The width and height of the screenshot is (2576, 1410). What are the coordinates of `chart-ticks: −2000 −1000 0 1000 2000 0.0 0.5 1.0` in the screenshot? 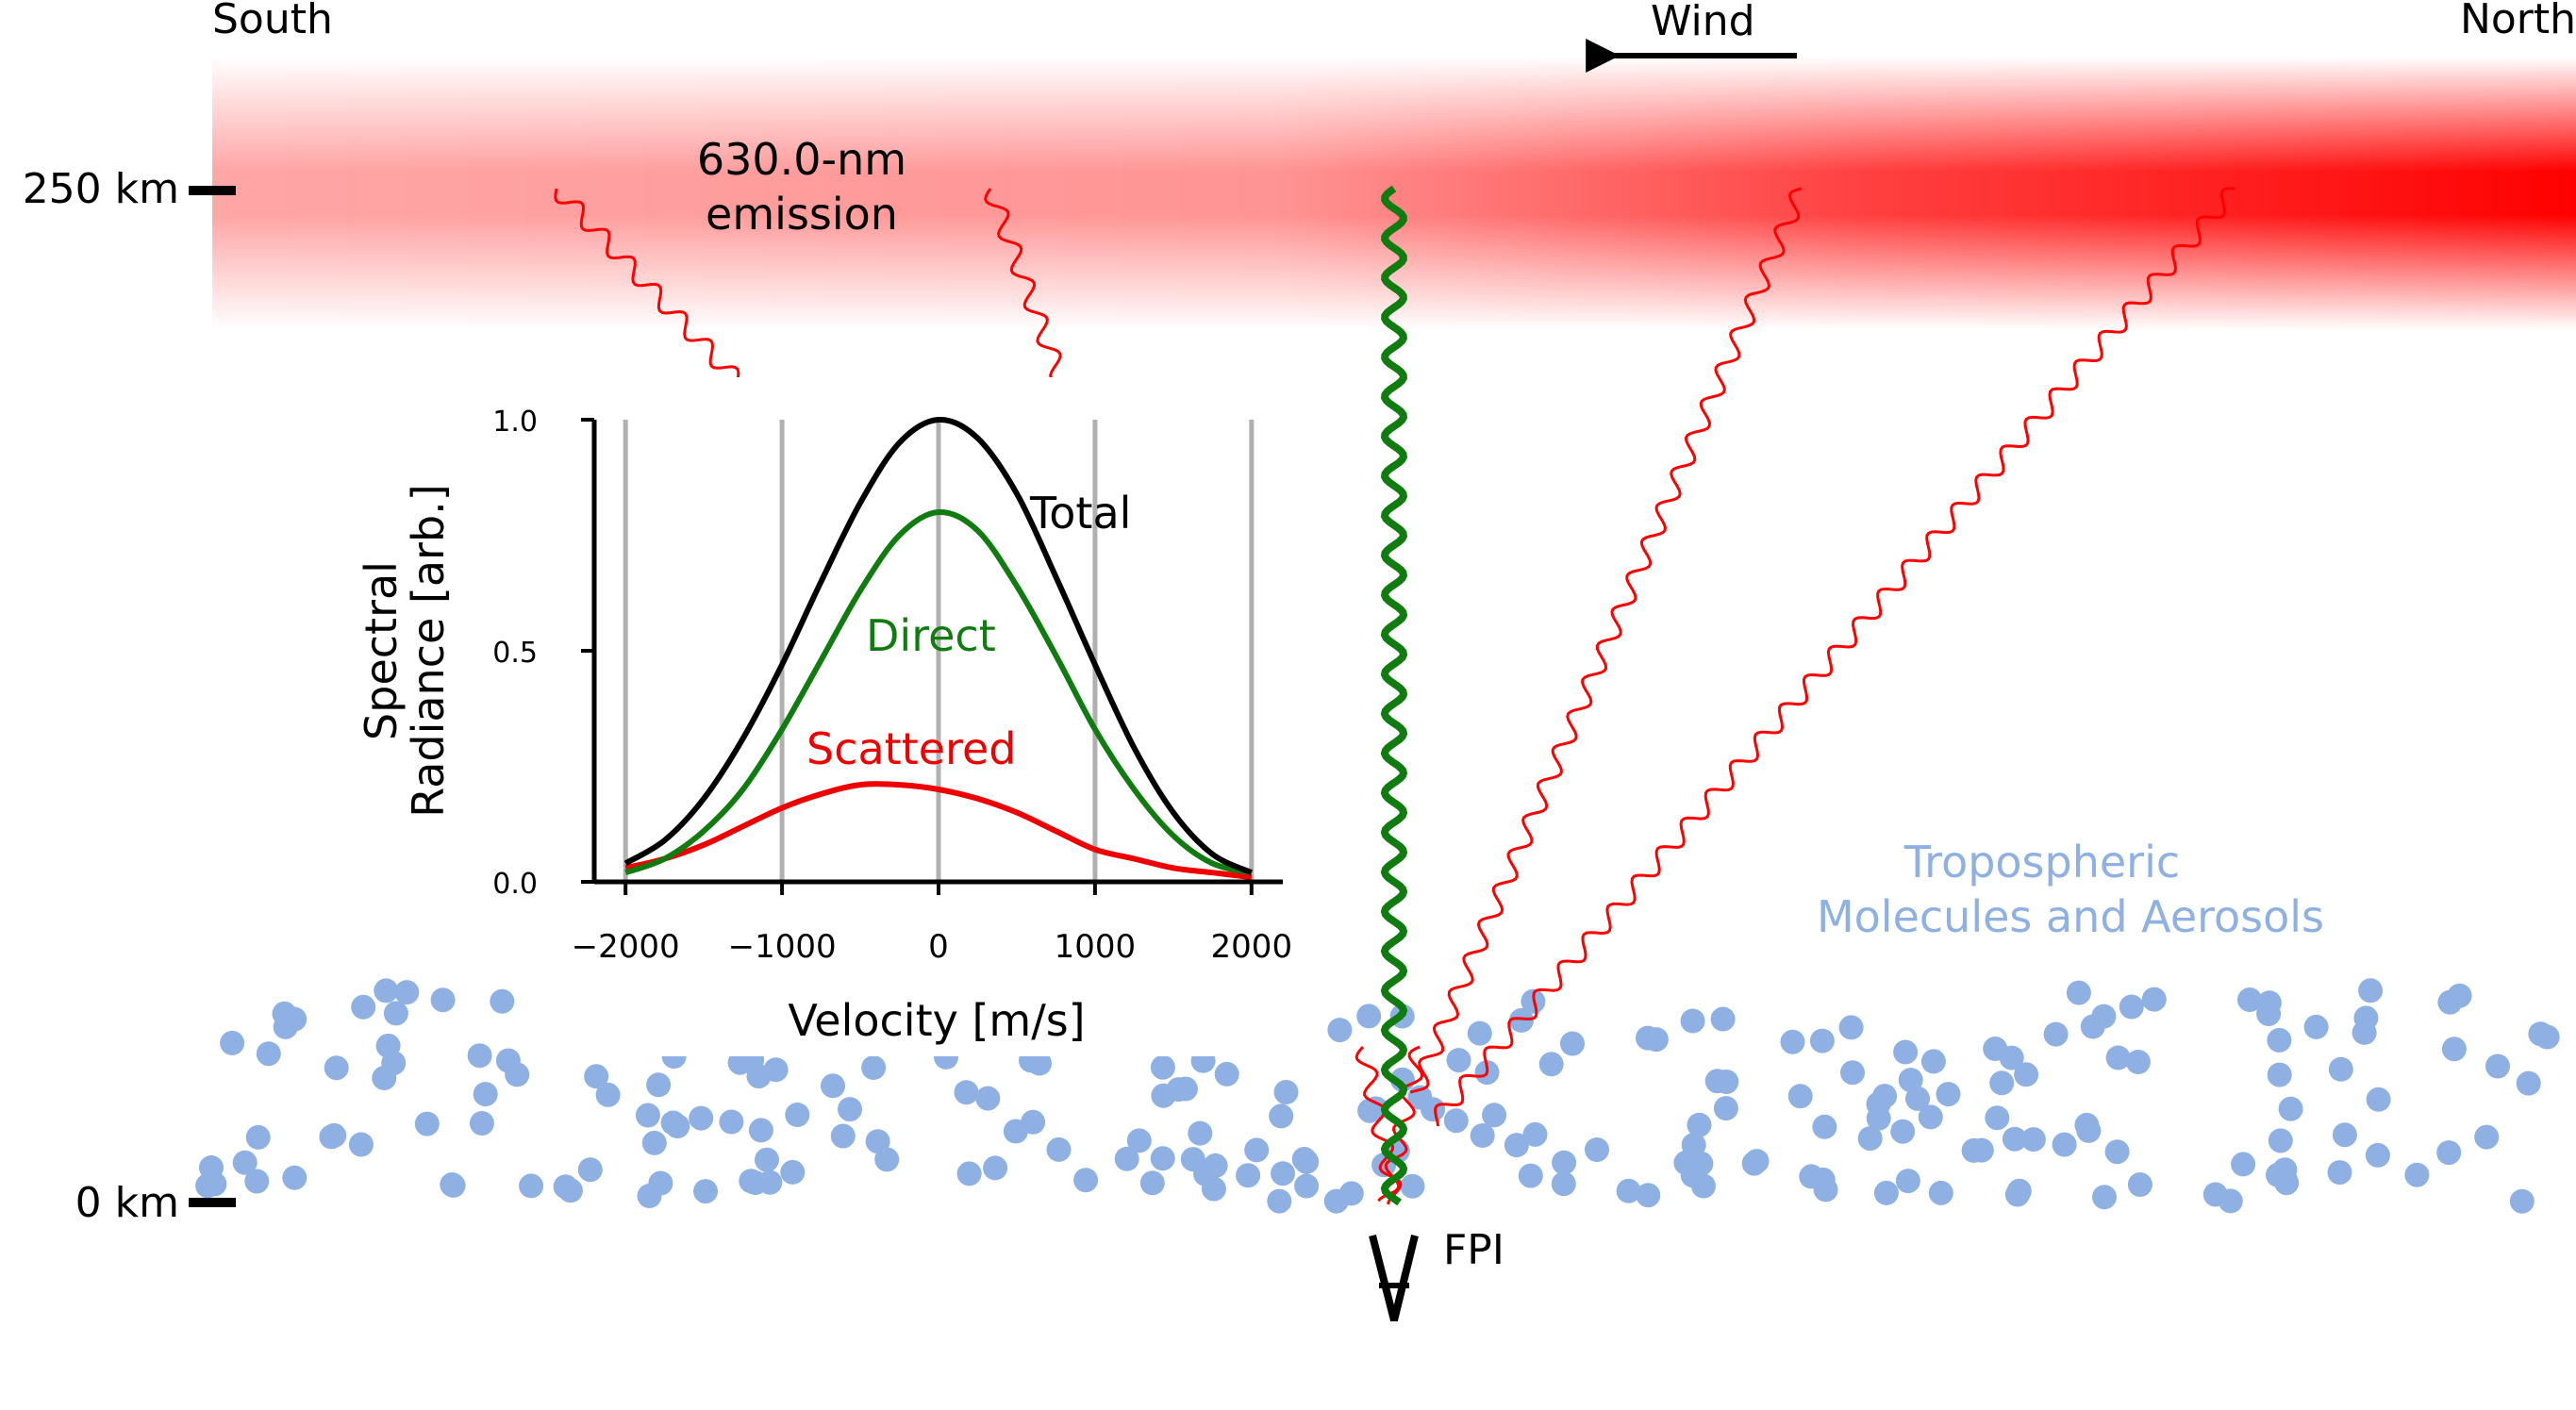 It's located at (892, 686).